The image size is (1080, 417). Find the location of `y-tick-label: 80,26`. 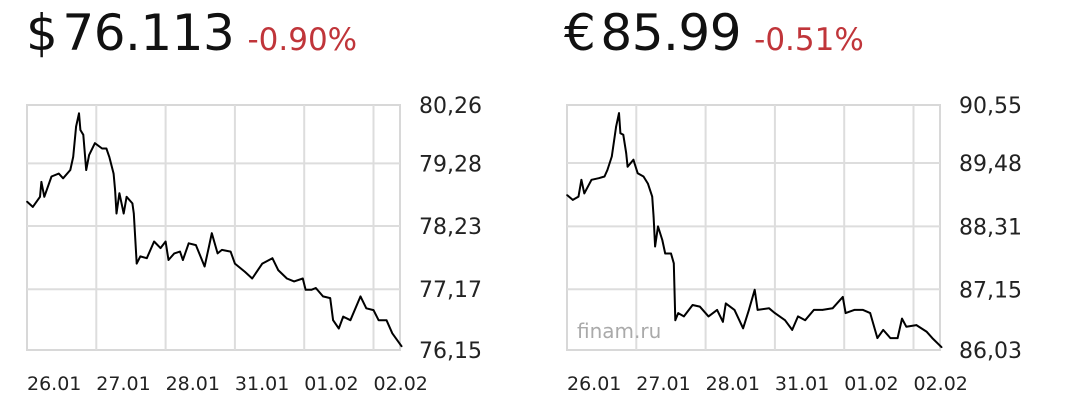

y-tick-label: 80,26 is located at coordinates (450, 106).